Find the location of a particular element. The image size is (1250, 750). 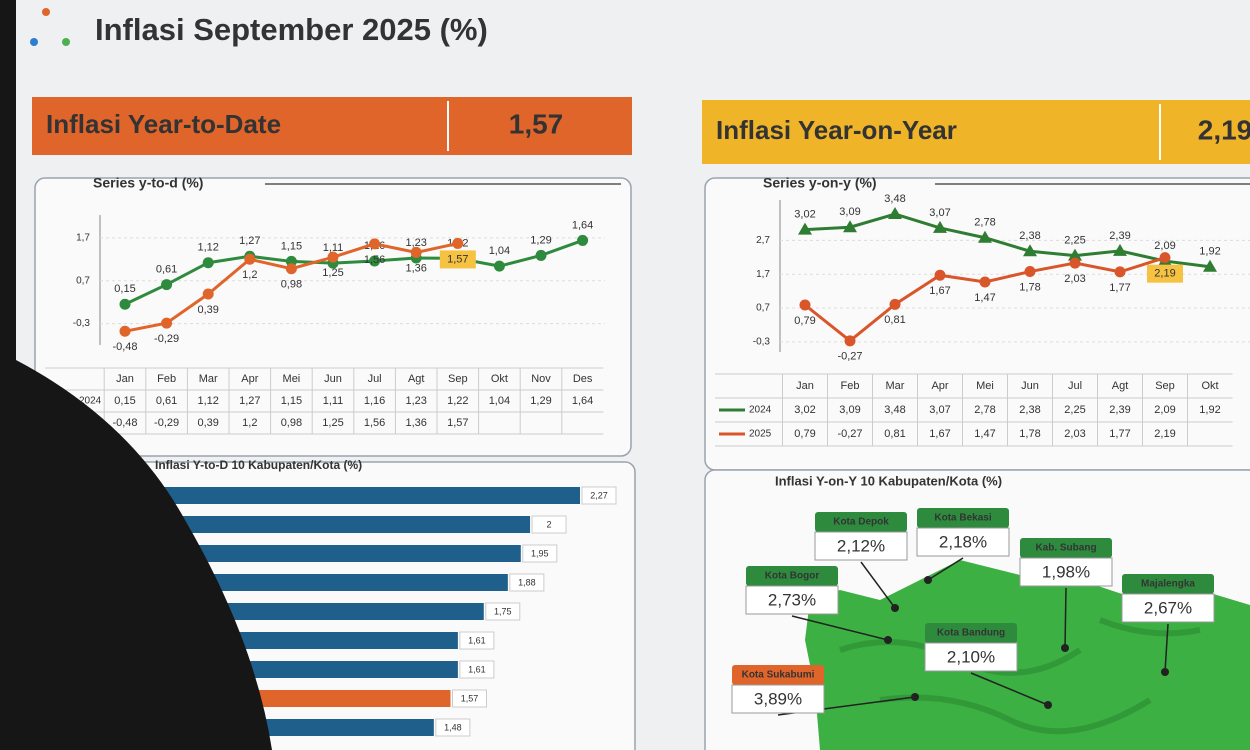

x-tick-label: Sep is located at coordinates (458, 379).